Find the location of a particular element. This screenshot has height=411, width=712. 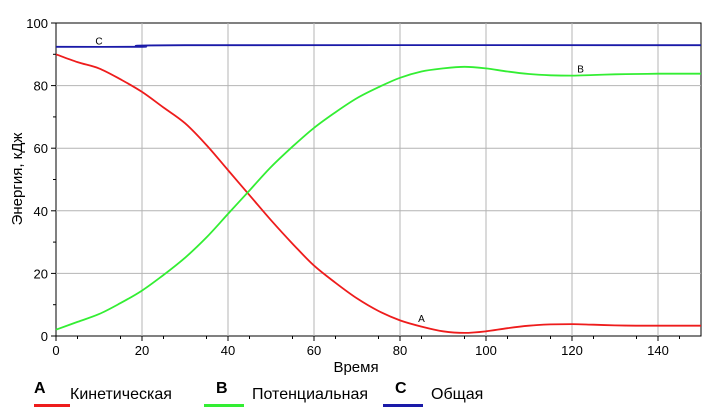

x-tick-label: 140 is located at coordinates (658, 350).